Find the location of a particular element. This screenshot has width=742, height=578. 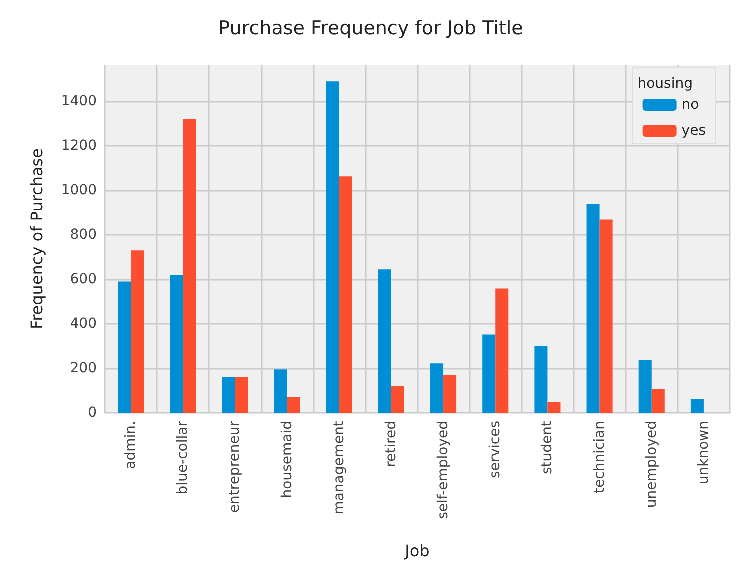

x-tick-label: technician is located at coordinates (600, 457).